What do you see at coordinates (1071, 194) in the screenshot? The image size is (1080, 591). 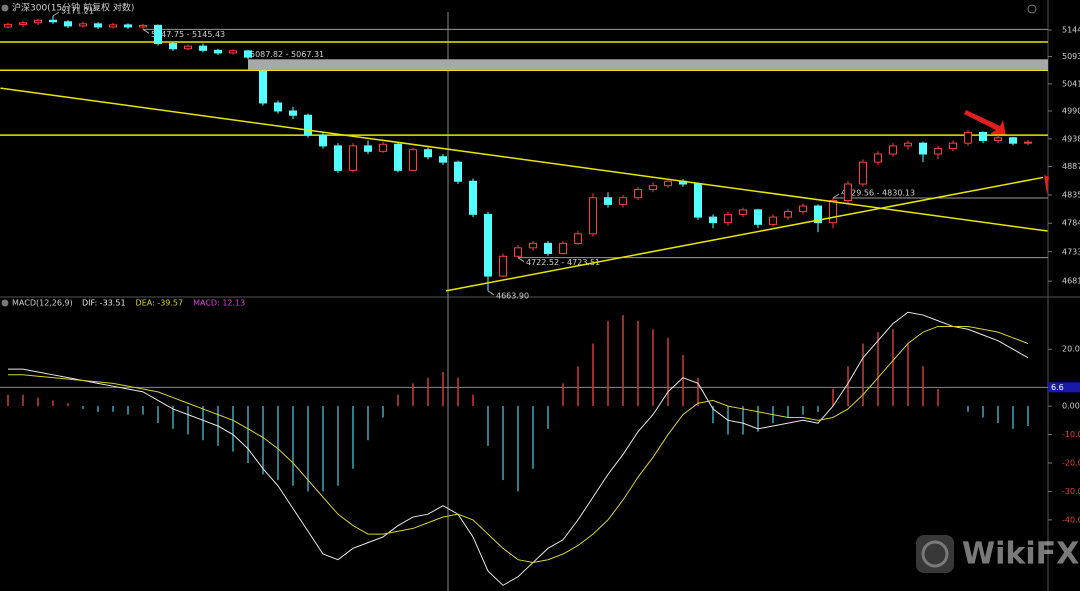 I see `y-tick-label: 4835` at bounding box center [1071, 194].